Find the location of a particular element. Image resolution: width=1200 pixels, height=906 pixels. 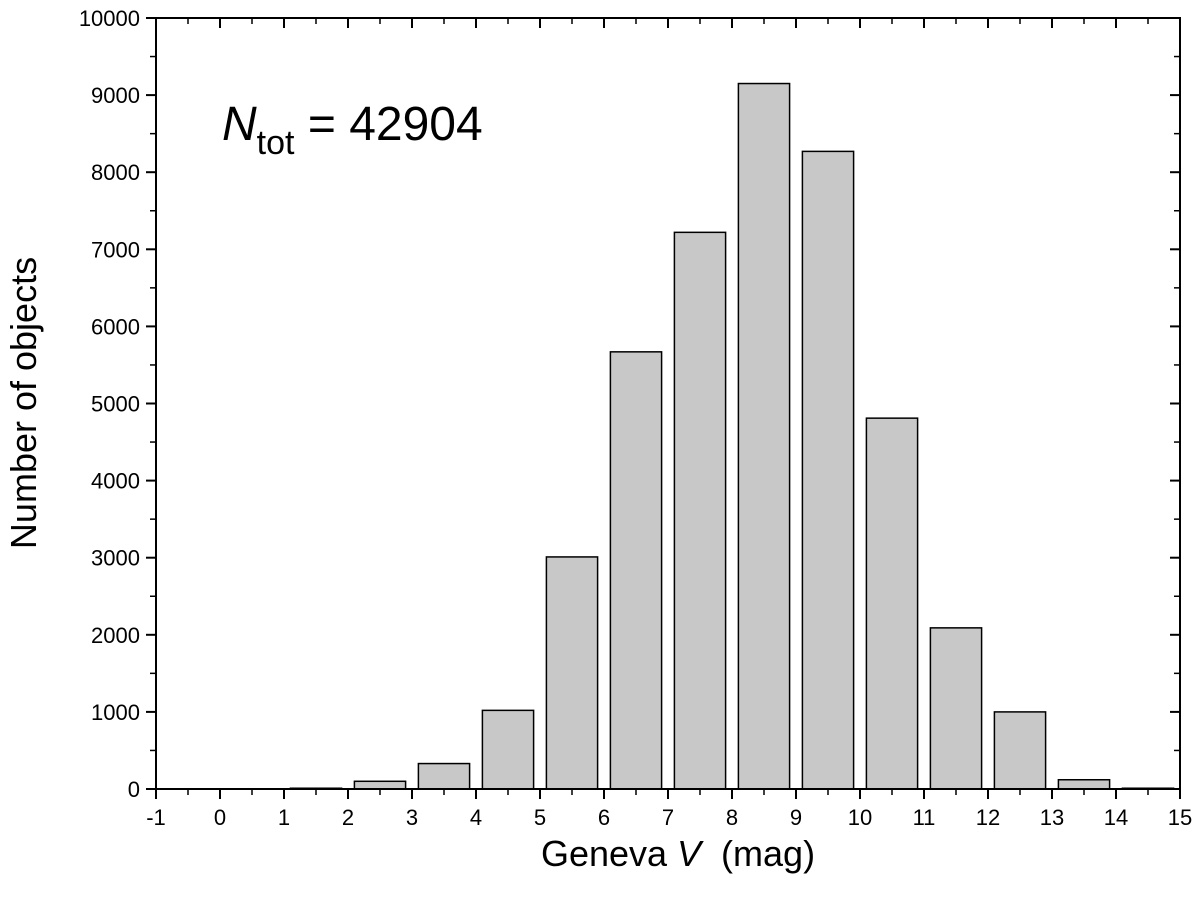

annotation-value: = 42904 is located at coordinates (388, 124).